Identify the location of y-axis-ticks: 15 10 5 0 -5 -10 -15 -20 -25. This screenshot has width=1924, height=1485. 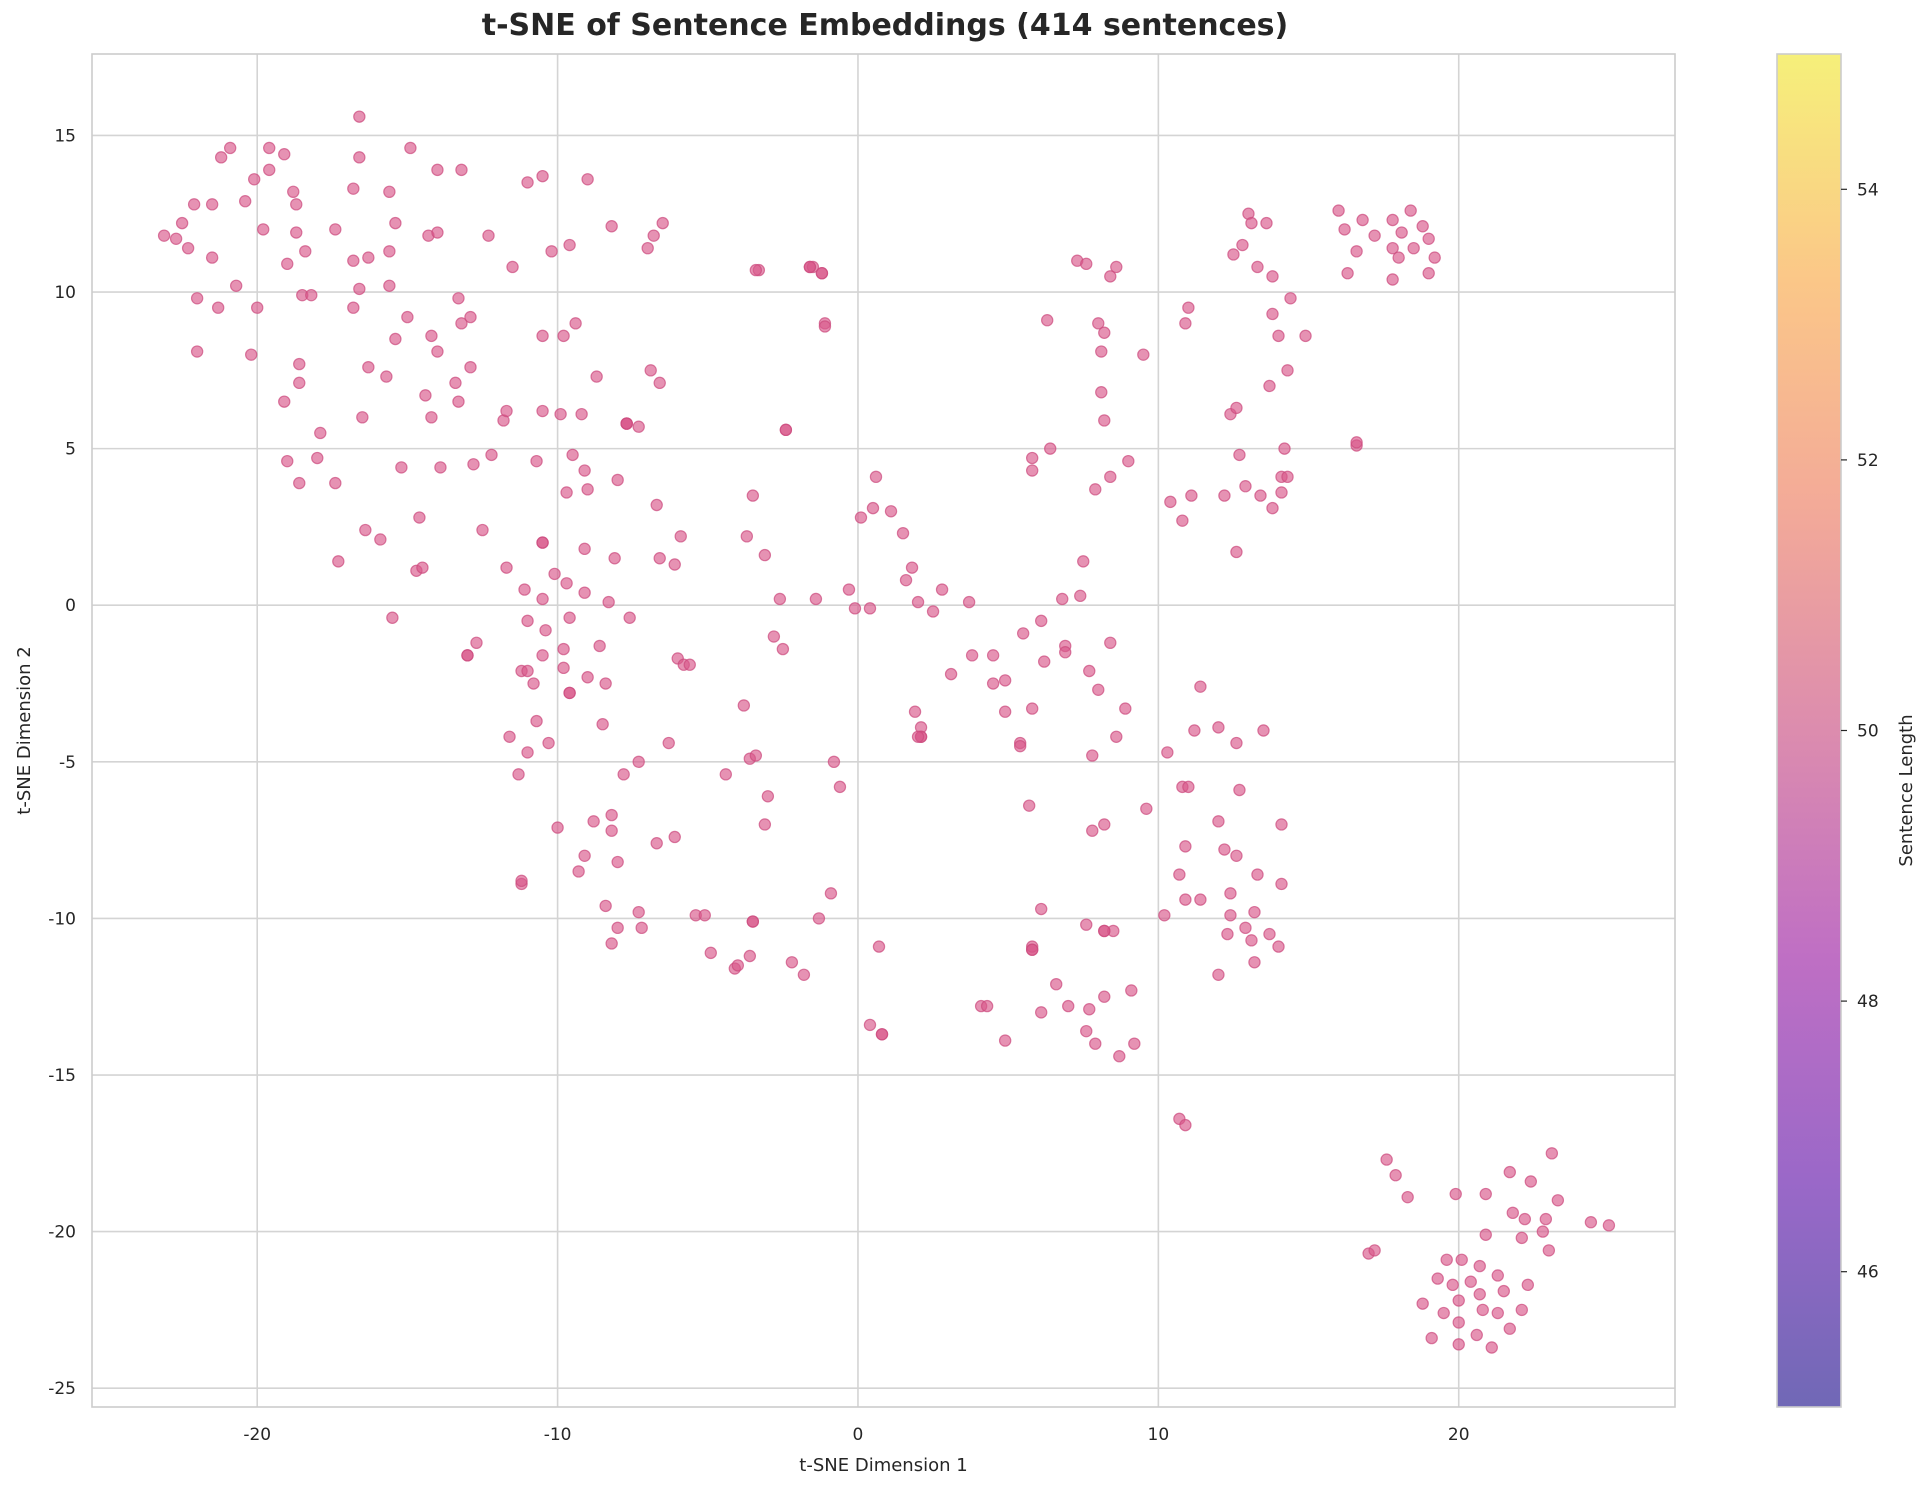
(62, 762).